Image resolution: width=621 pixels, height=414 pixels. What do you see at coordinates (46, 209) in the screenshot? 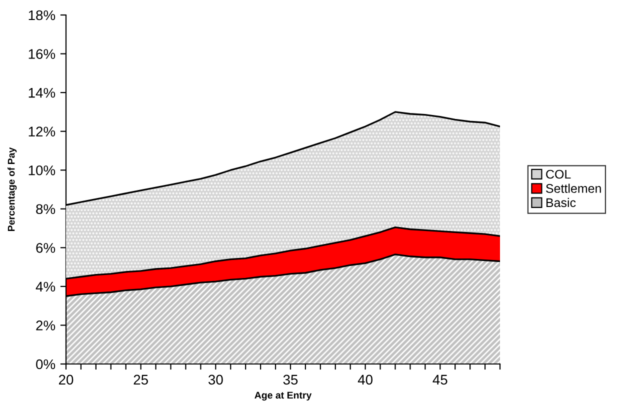
I see `y-tick-label: 8%` at bounding box center [46, 209].